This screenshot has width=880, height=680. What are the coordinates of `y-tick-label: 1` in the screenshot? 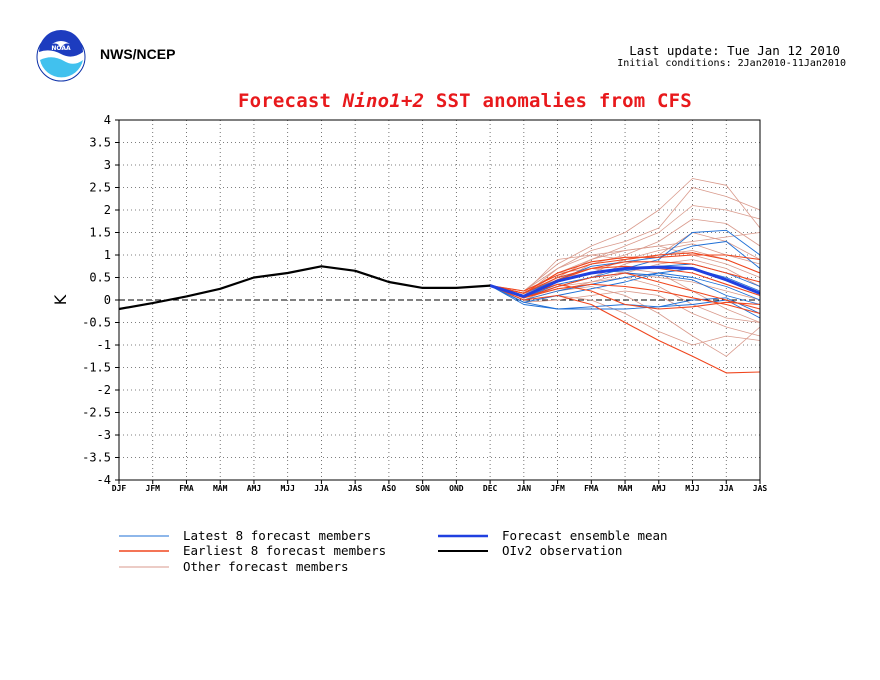 It's located at (107, 255).